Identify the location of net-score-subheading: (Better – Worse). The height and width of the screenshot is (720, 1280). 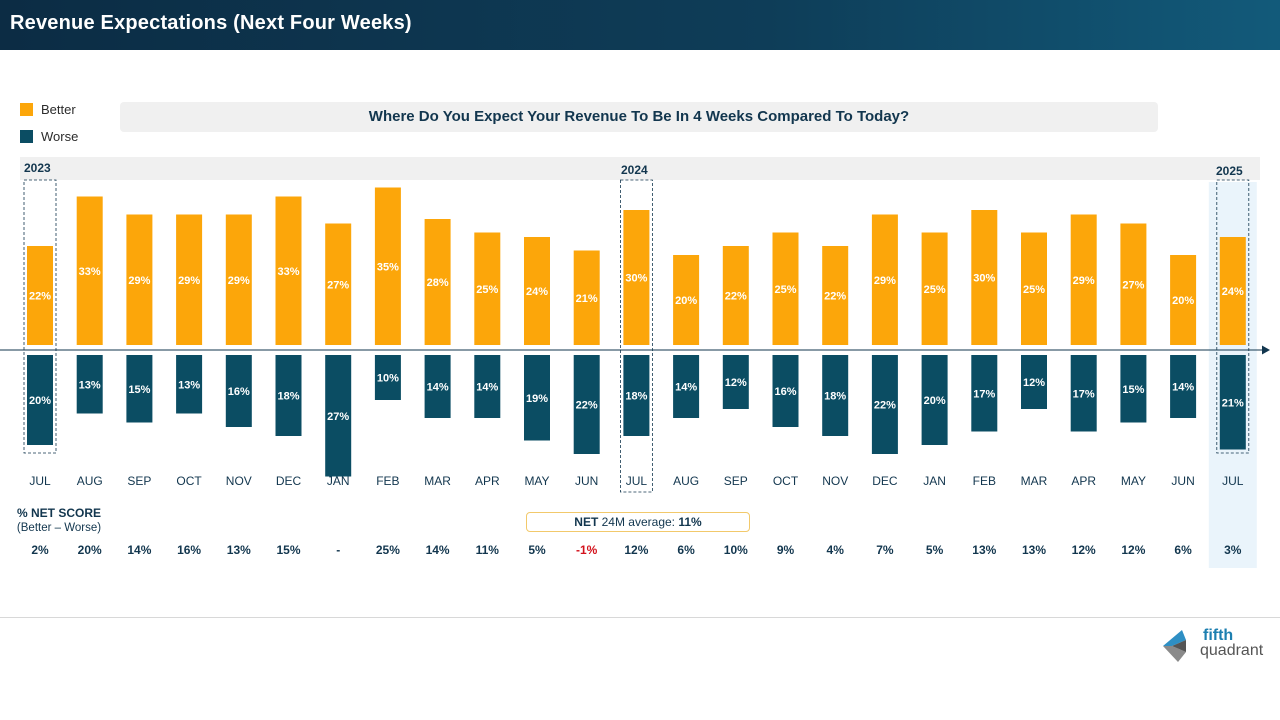
(59, 528).